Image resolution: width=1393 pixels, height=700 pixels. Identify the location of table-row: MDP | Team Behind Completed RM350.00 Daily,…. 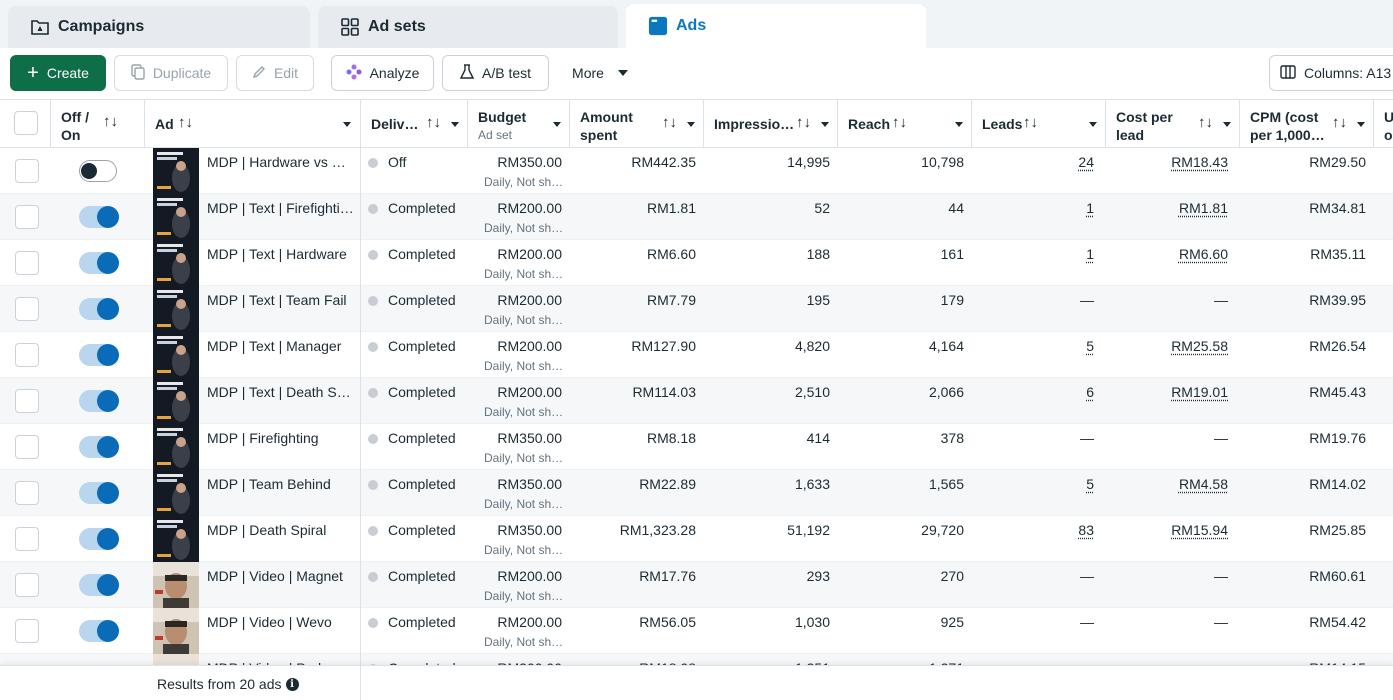
(696, 493).